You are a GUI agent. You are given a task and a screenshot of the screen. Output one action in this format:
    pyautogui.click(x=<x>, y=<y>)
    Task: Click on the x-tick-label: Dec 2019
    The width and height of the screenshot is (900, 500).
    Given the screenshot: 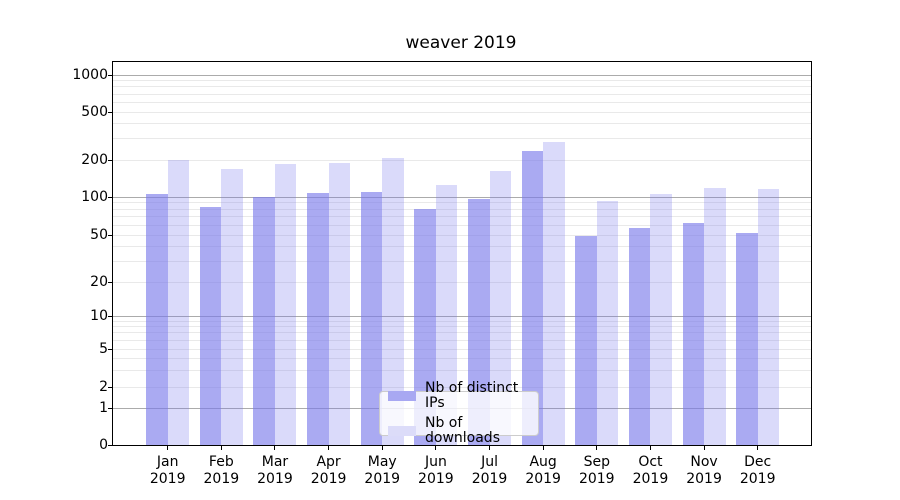 What is the action you would take?
    pyautogui.click(x=758, y=471)
    